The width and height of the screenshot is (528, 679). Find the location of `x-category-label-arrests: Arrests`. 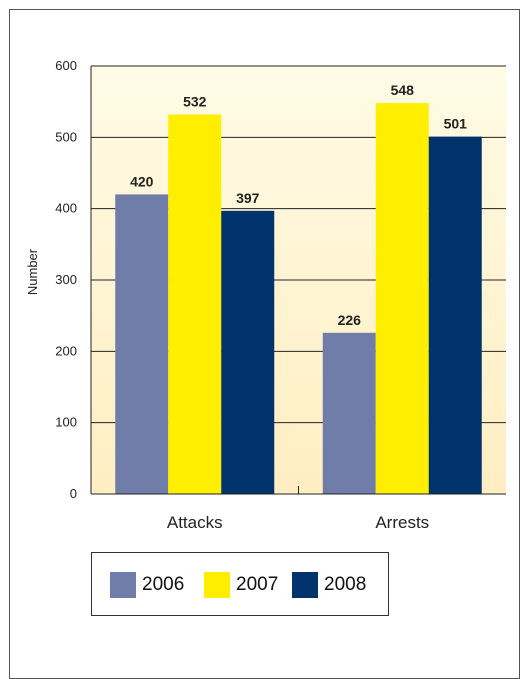

x-category-label-arrests: Arrests is located at coordinates (402, 522).